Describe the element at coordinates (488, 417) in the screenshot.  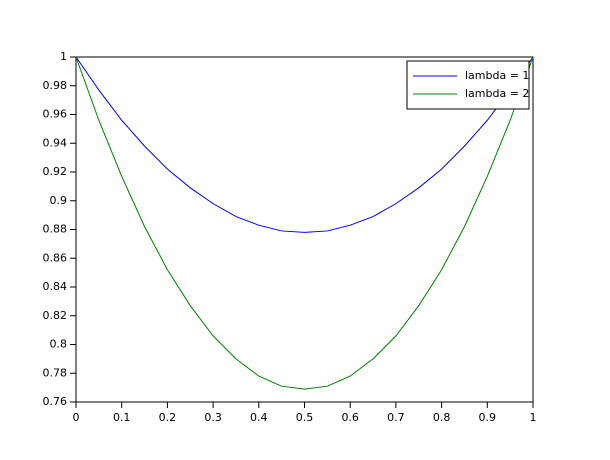
I see `x-tick-label: 0.9` at that location.